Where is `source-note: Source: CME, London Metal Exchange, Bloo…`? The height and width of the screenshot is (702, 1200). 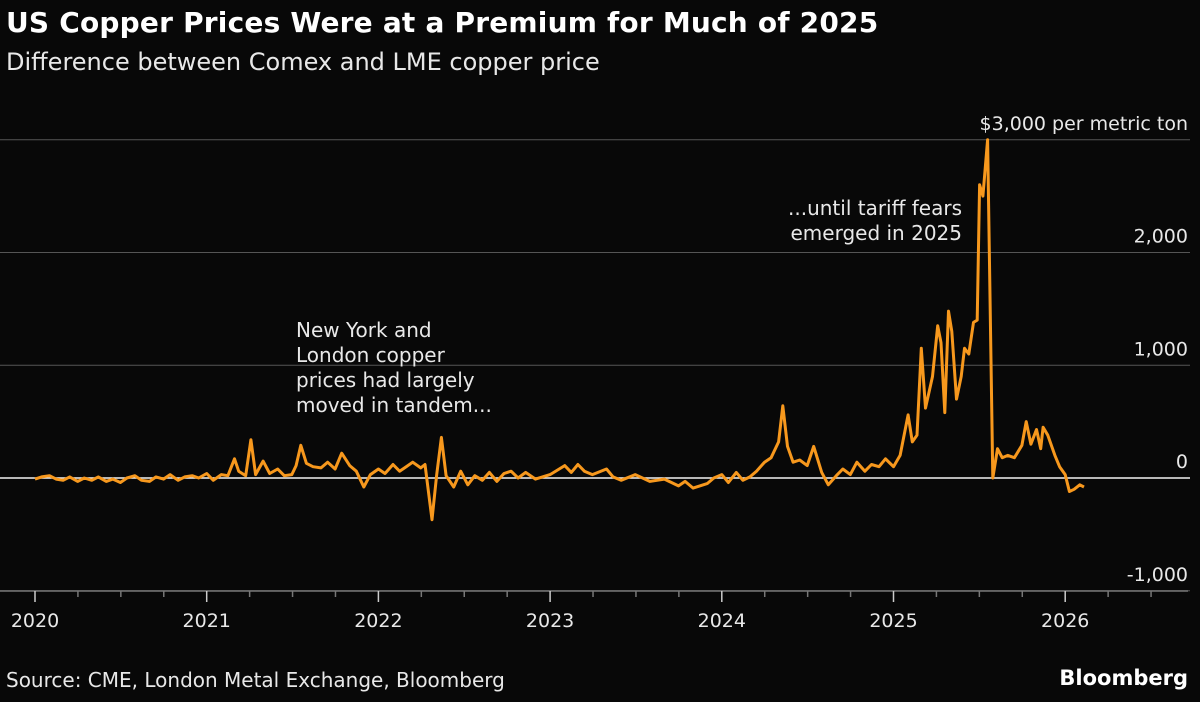 source-note: Source: CME, London Metal Exchange, Bloo… is located at coordinates (255, 680).